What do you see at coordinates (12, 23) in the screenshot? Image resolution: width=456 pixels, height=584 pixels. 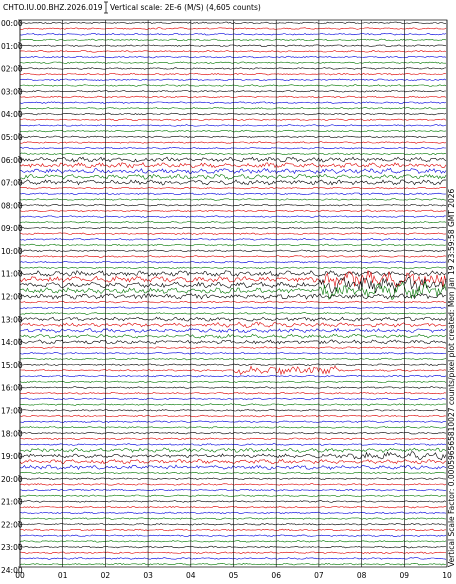 I see `y-label: 00:00` at bounding box center [12, 23].